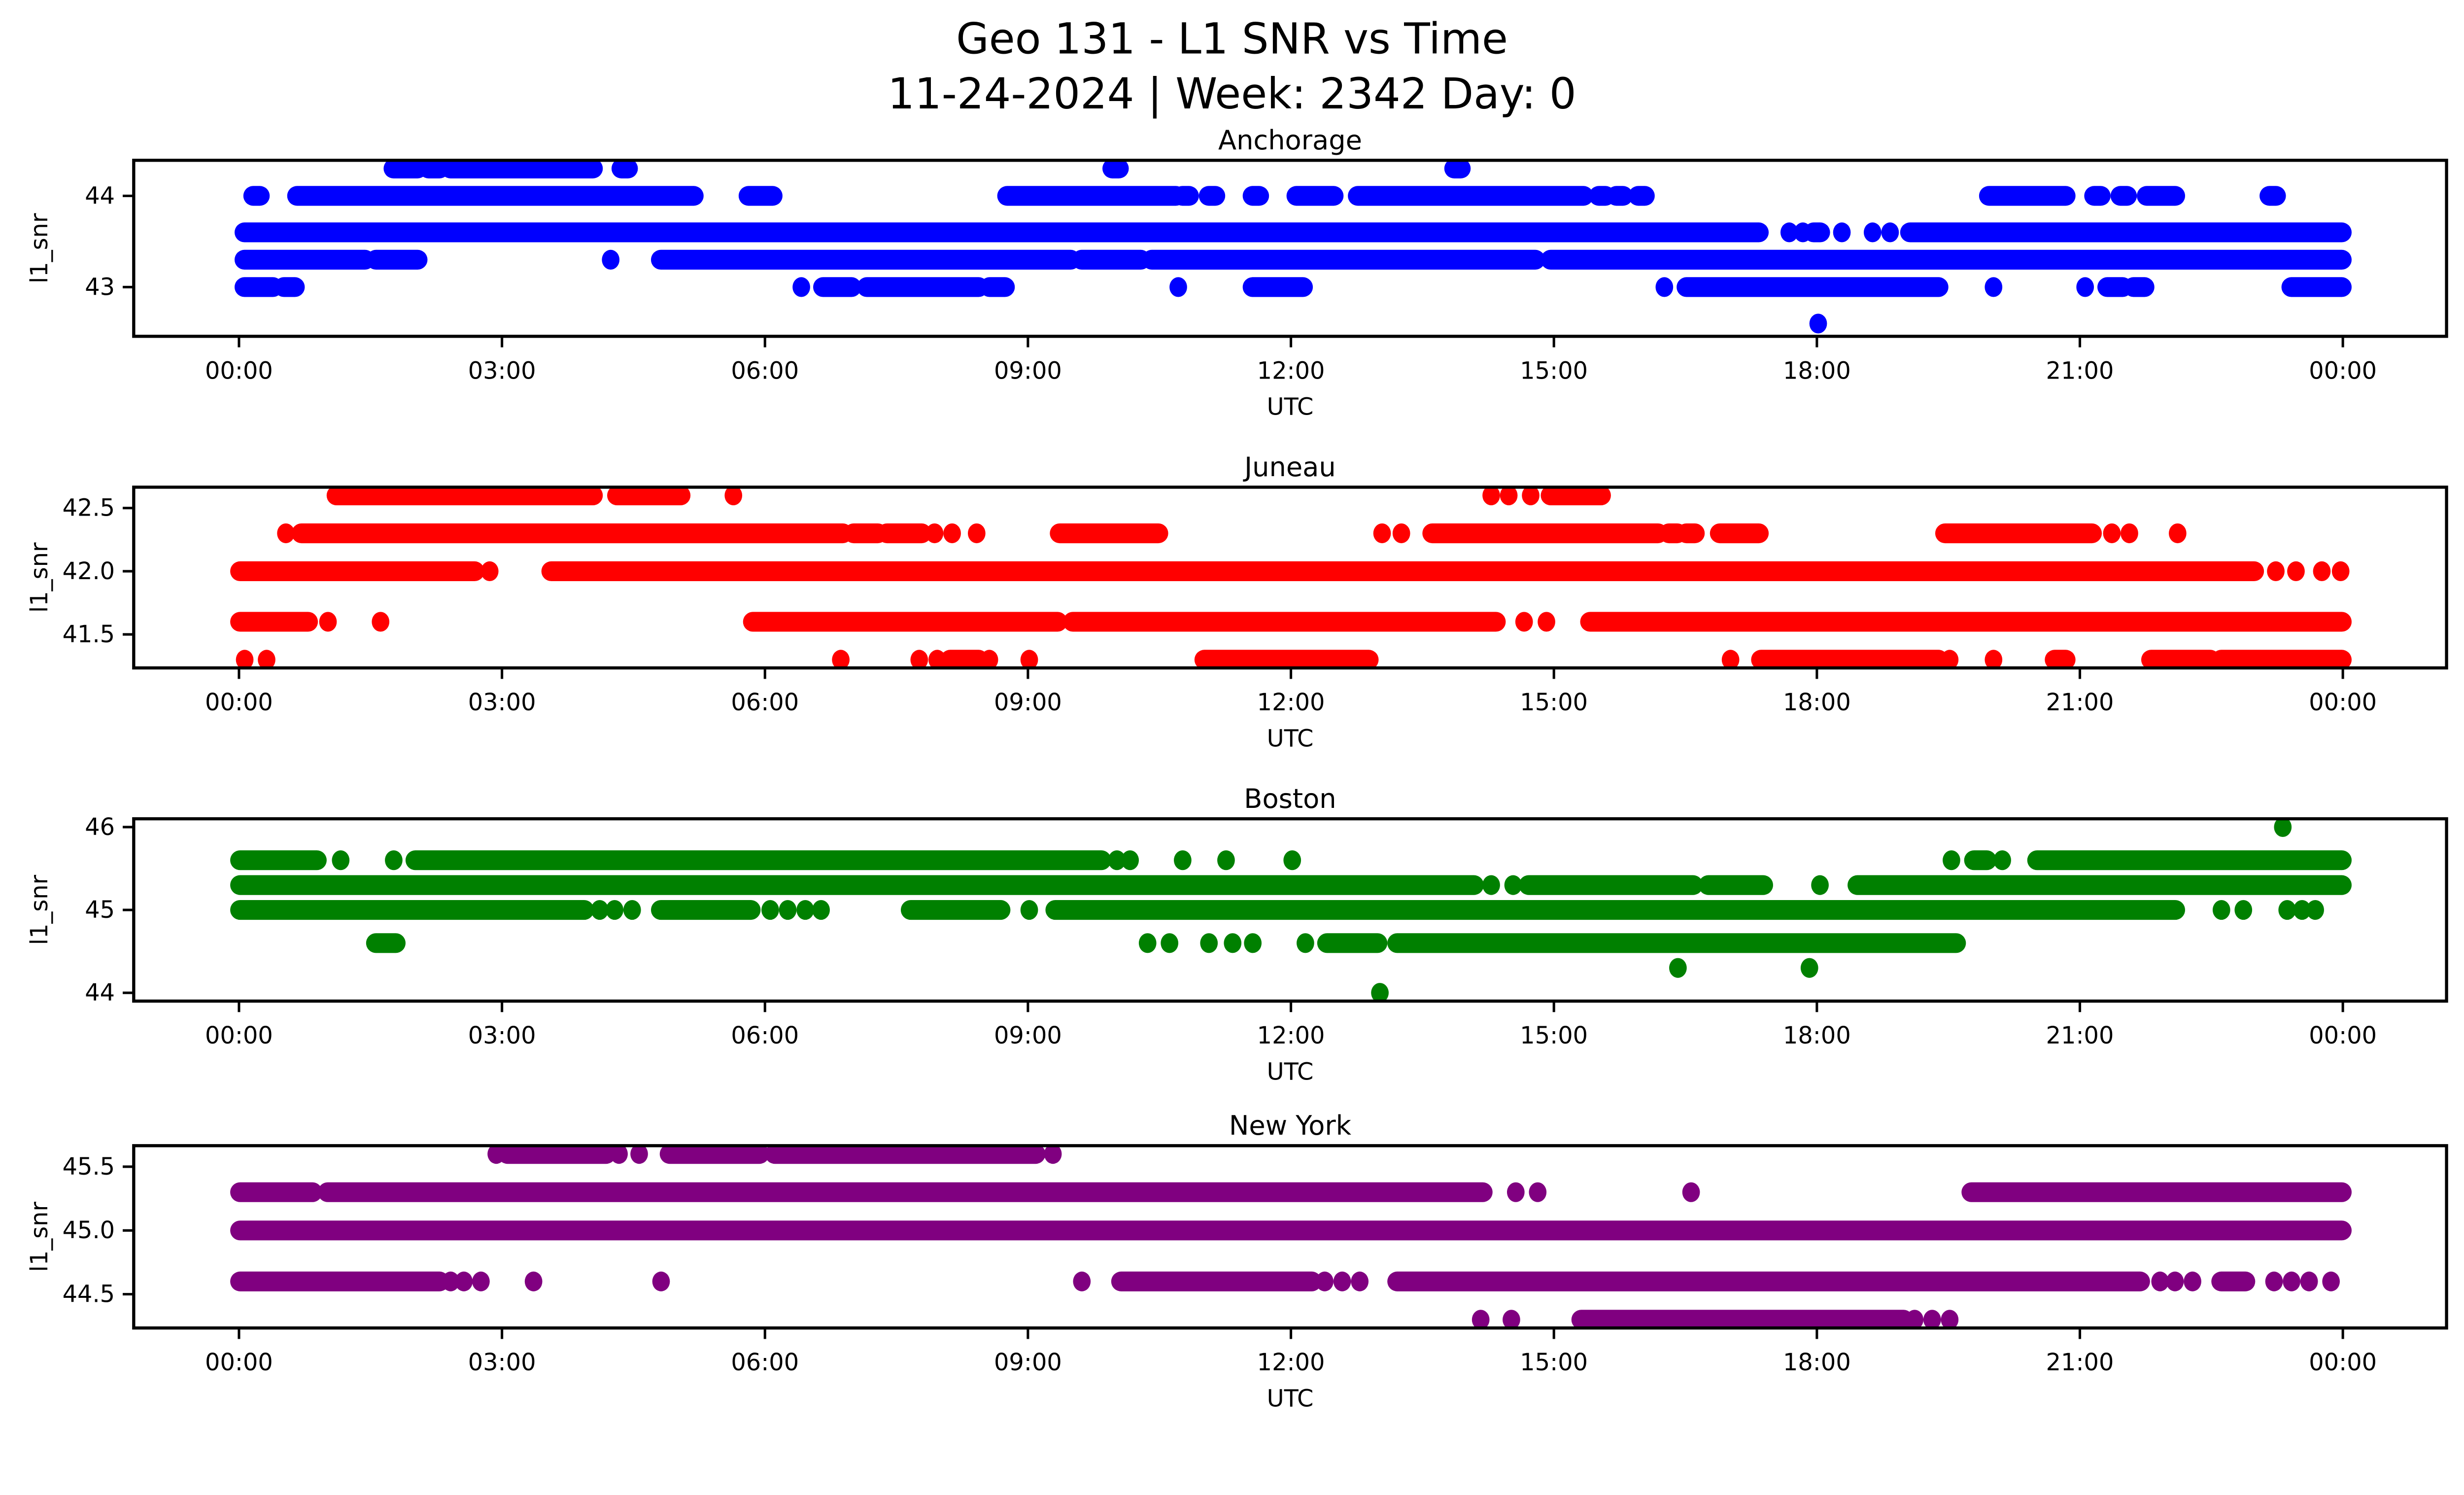 This screenshot has width=2464, height=1495. I want to click on y-tick-label: 45, so click(100, 910).